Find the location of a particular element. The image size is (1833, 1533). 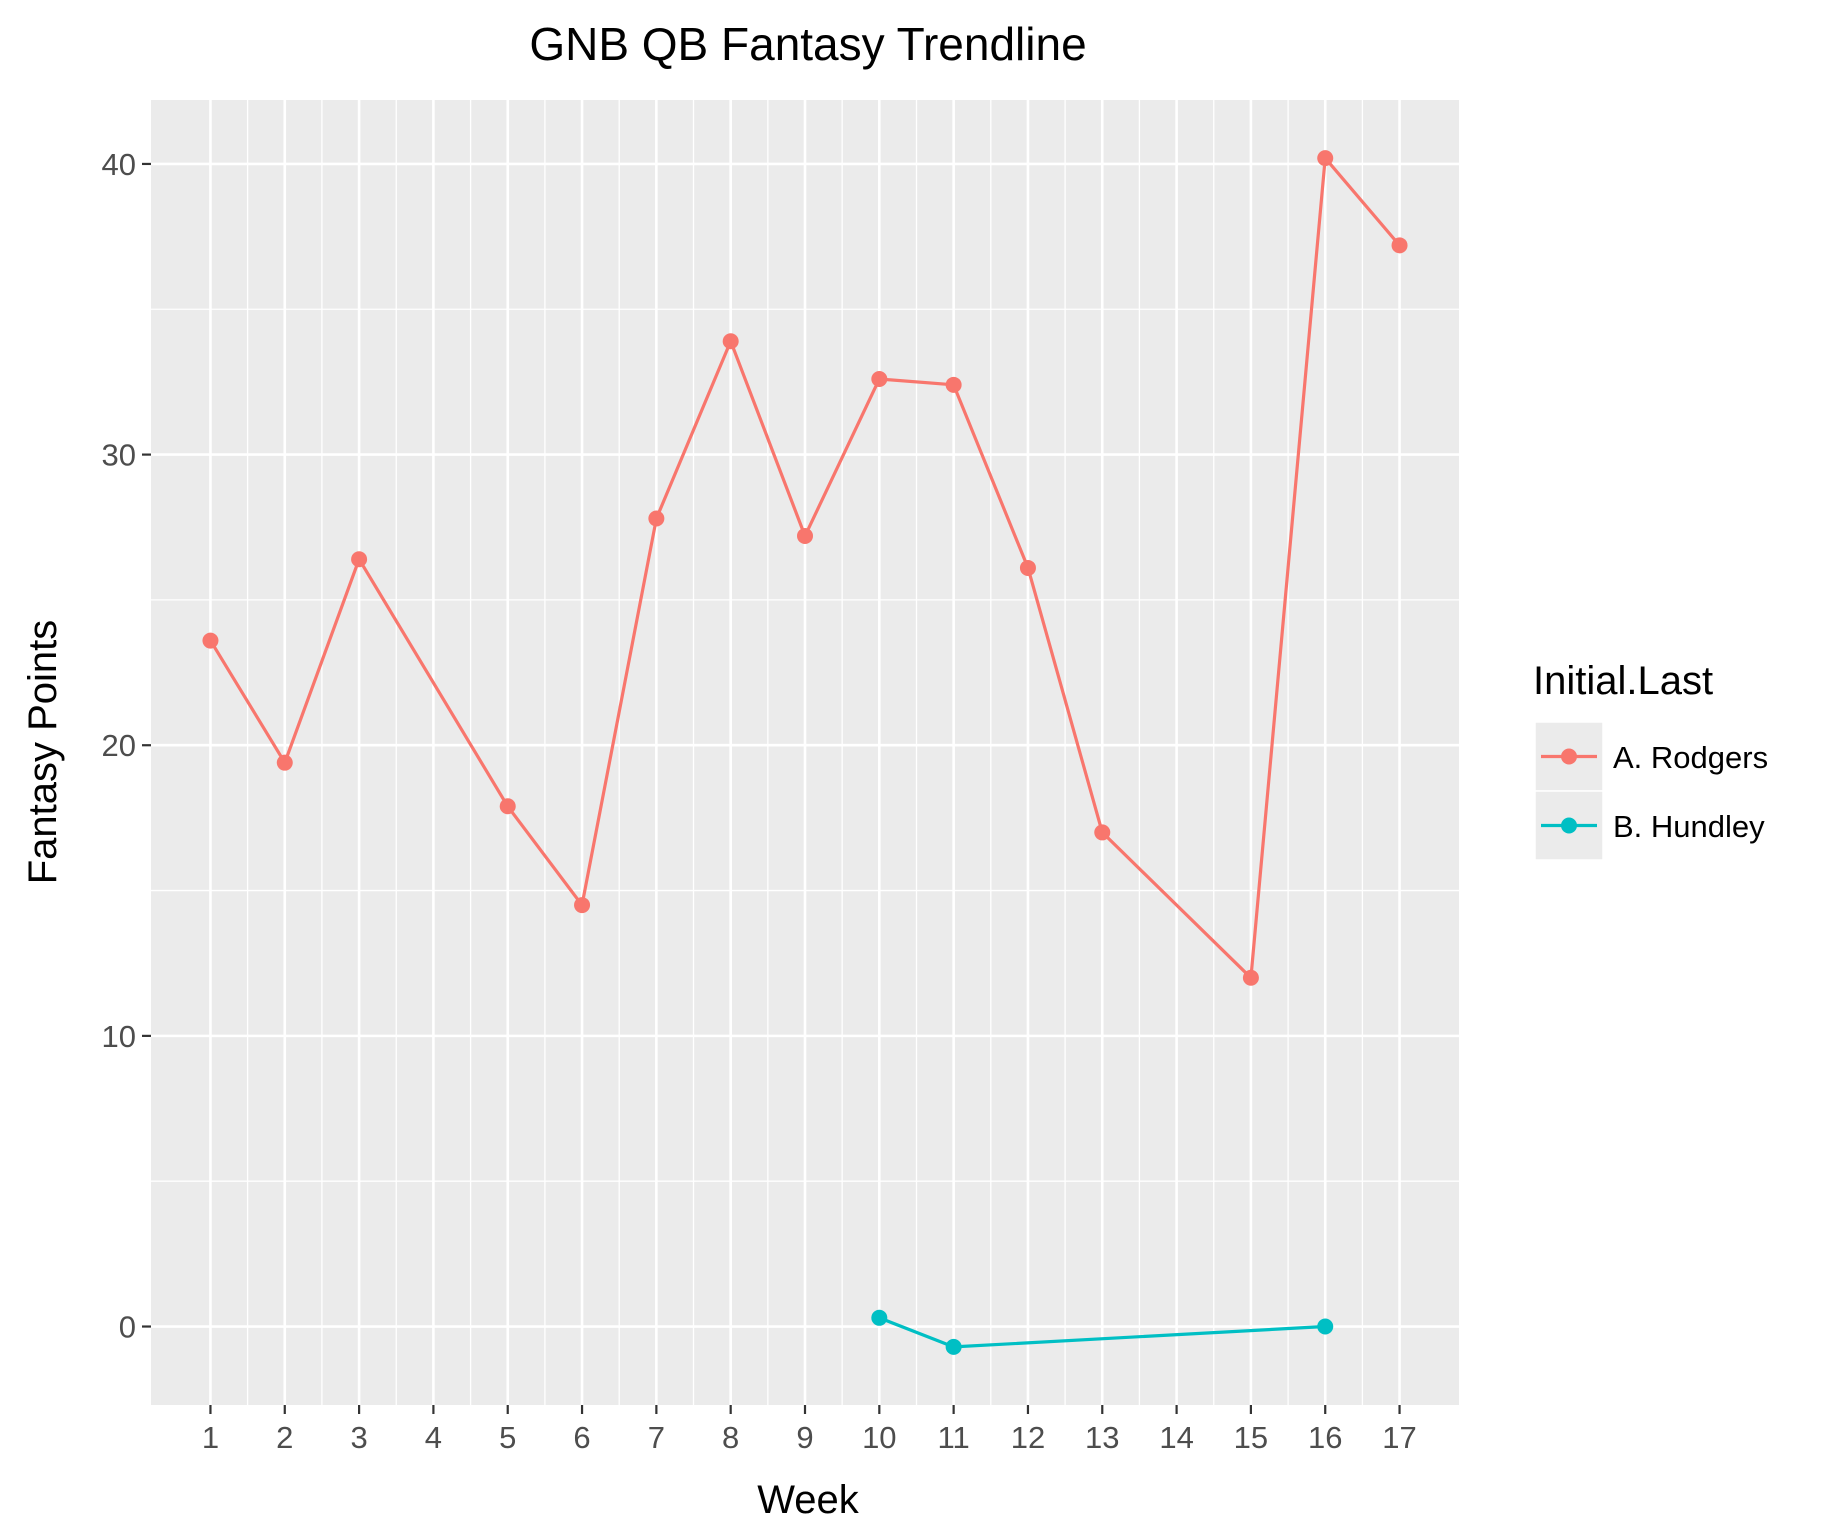

y-axis: 0 10 20 30 40 is located at coordinates (126, 746).